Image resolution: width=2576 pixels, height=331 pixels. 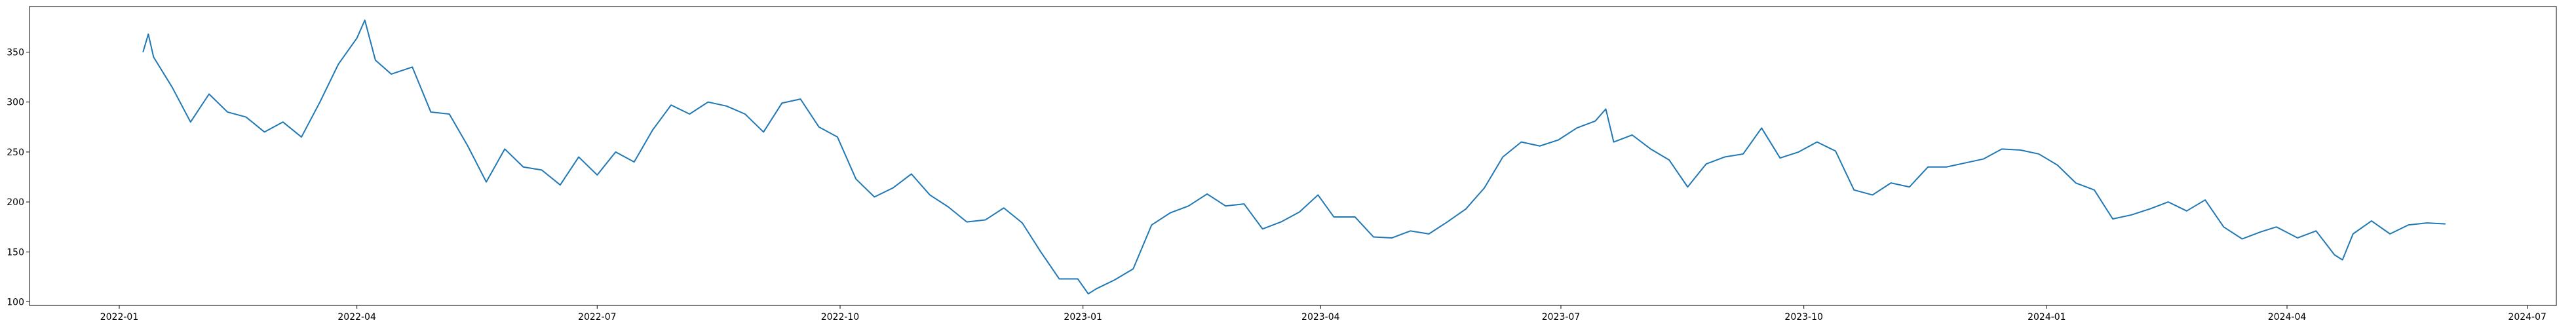 I want to click on y-tick-label: 200, so click(x=15, y=203).